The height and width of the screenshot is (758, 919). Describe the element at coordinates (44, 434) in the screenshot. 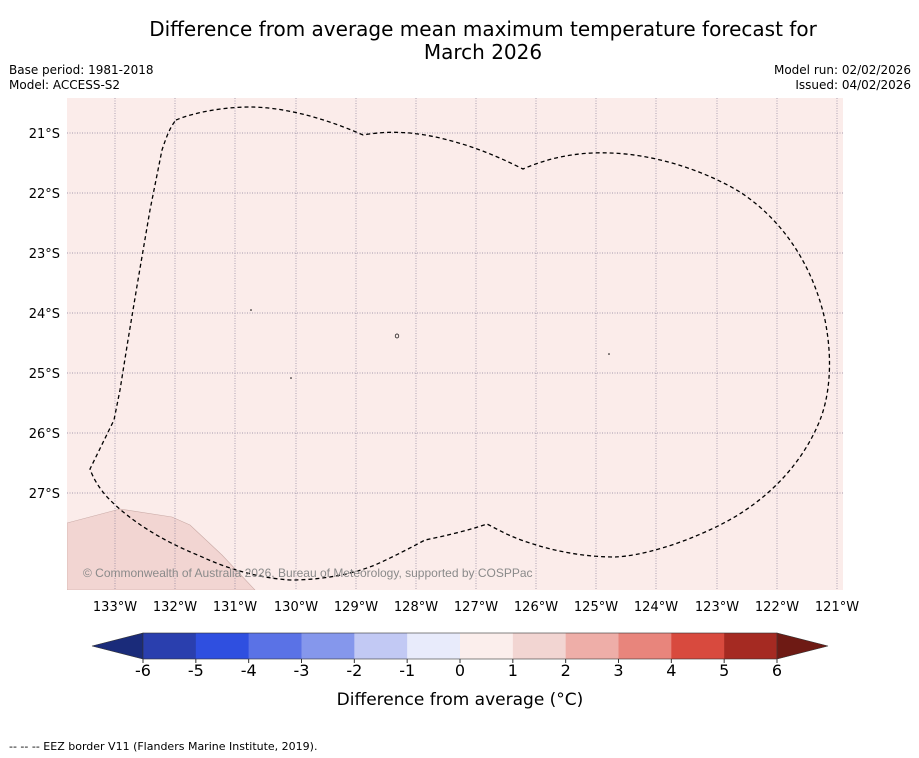

I see `lat-label: 26°S` at that location.